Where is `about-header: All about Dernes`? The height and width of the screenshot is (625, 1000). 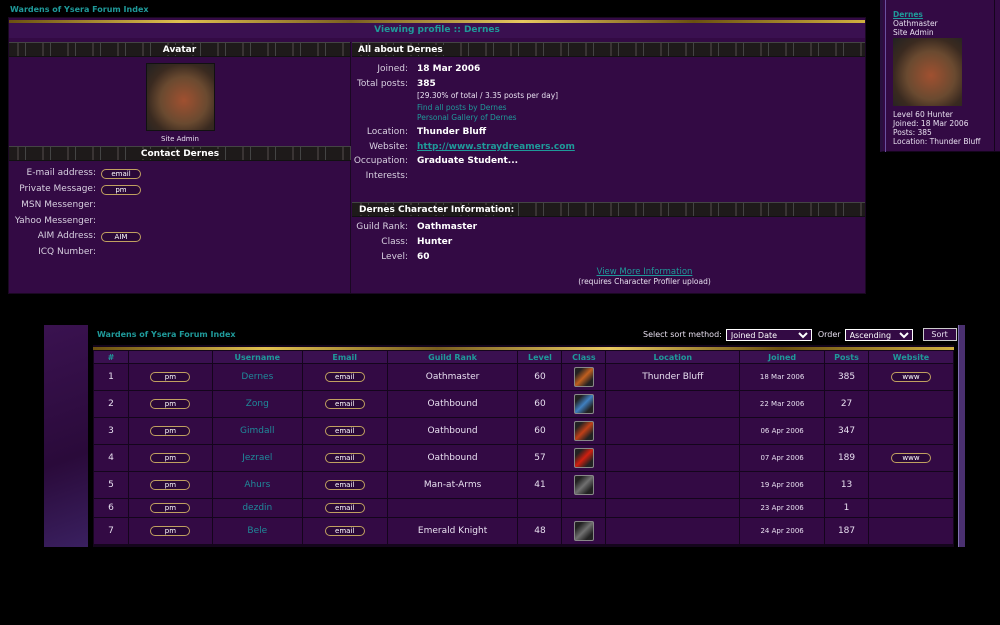 about-header: All about Dernes is located at coordinates (400, 50).